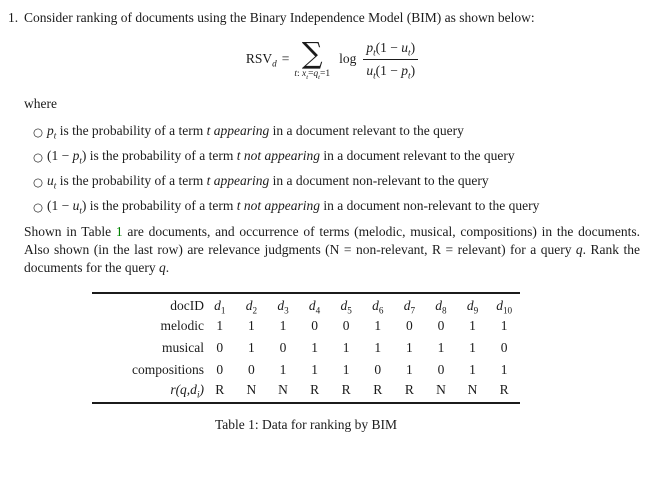 This screenshot has height=502, width=662. Describe the element at coordinates (306, 304) in the screenshot. I see `table-header-row: docID d1 d2 d3 d4 d5 d6 d7 d8 d9 d10` at that location.